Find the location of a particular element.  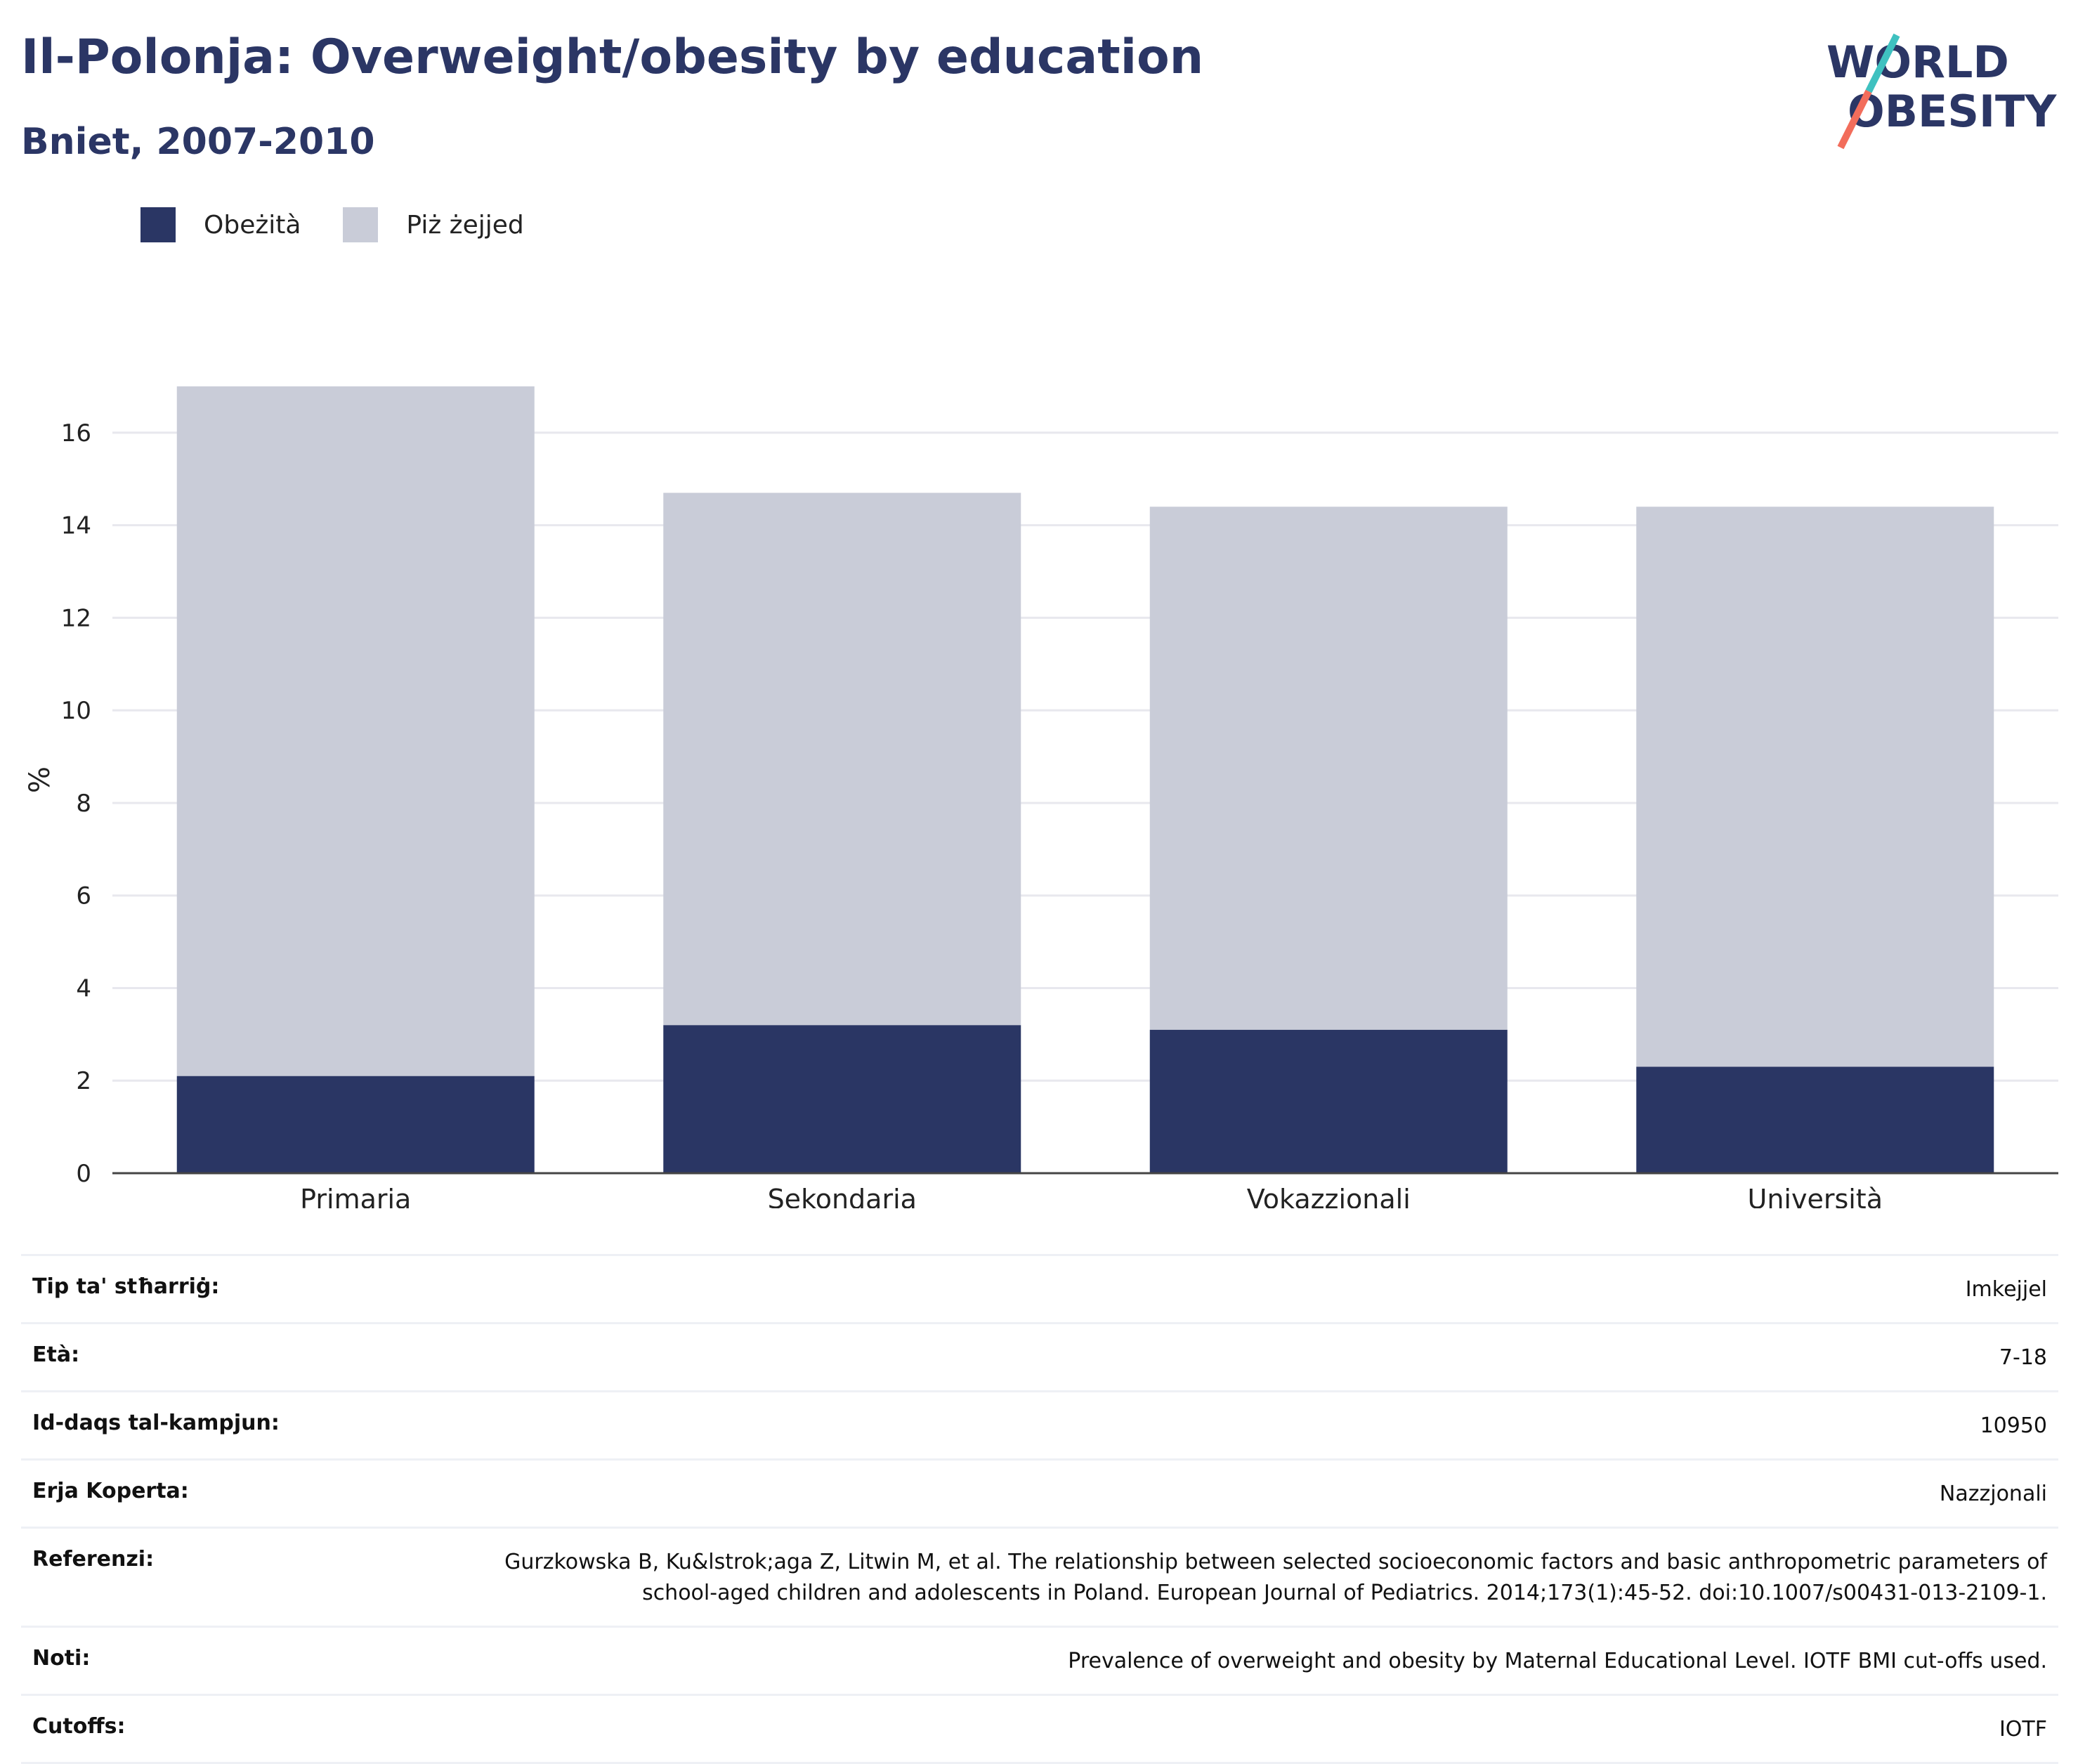

svg-text: OBESITY is located at coordinates (1952, 111).